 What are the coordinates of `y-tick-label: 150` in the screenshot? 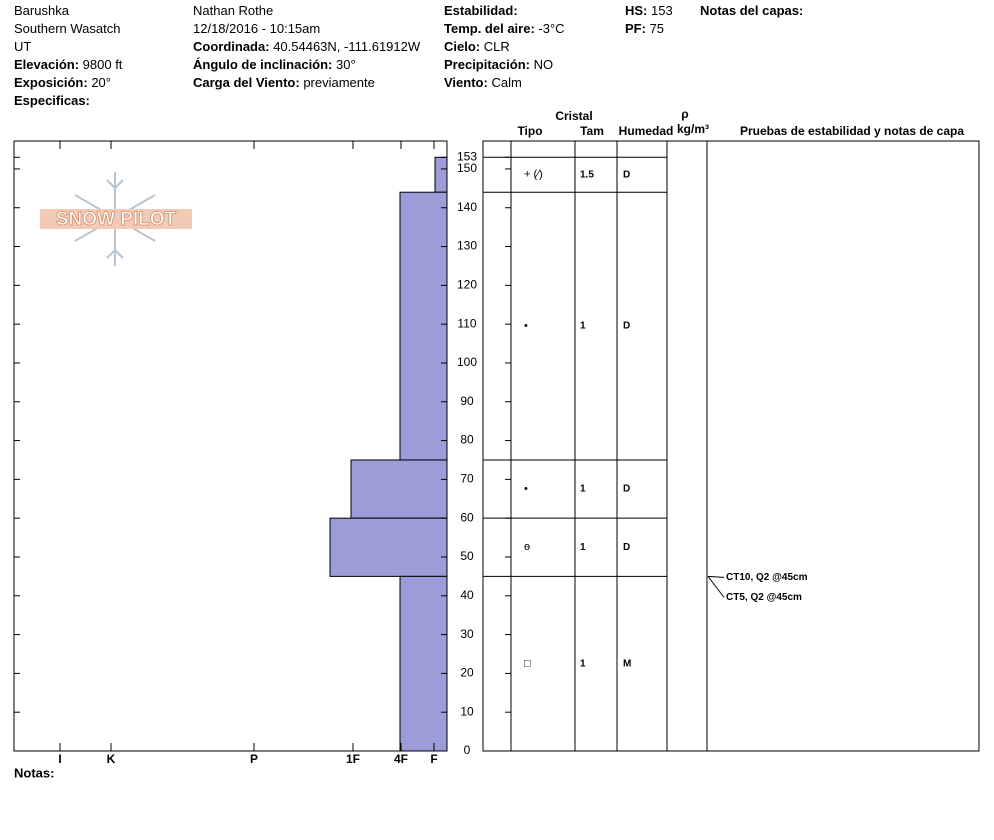 It's located at (467, 168).